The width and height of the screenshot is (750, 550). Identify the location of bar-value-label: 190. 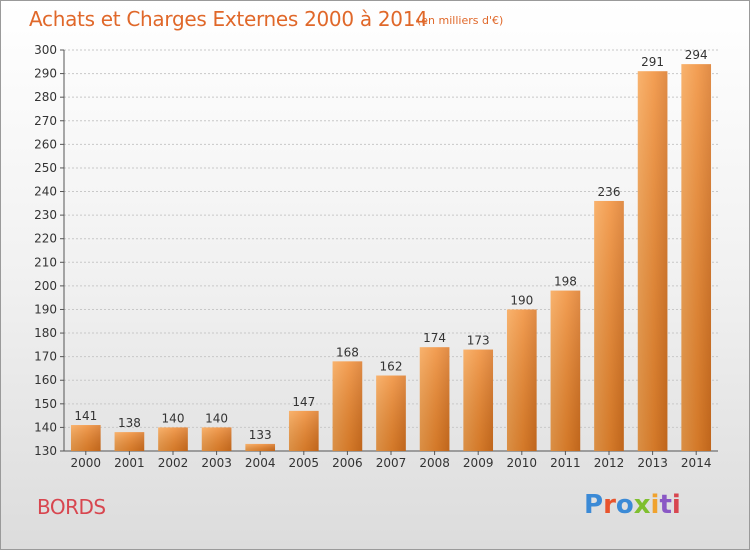
(521, 300).